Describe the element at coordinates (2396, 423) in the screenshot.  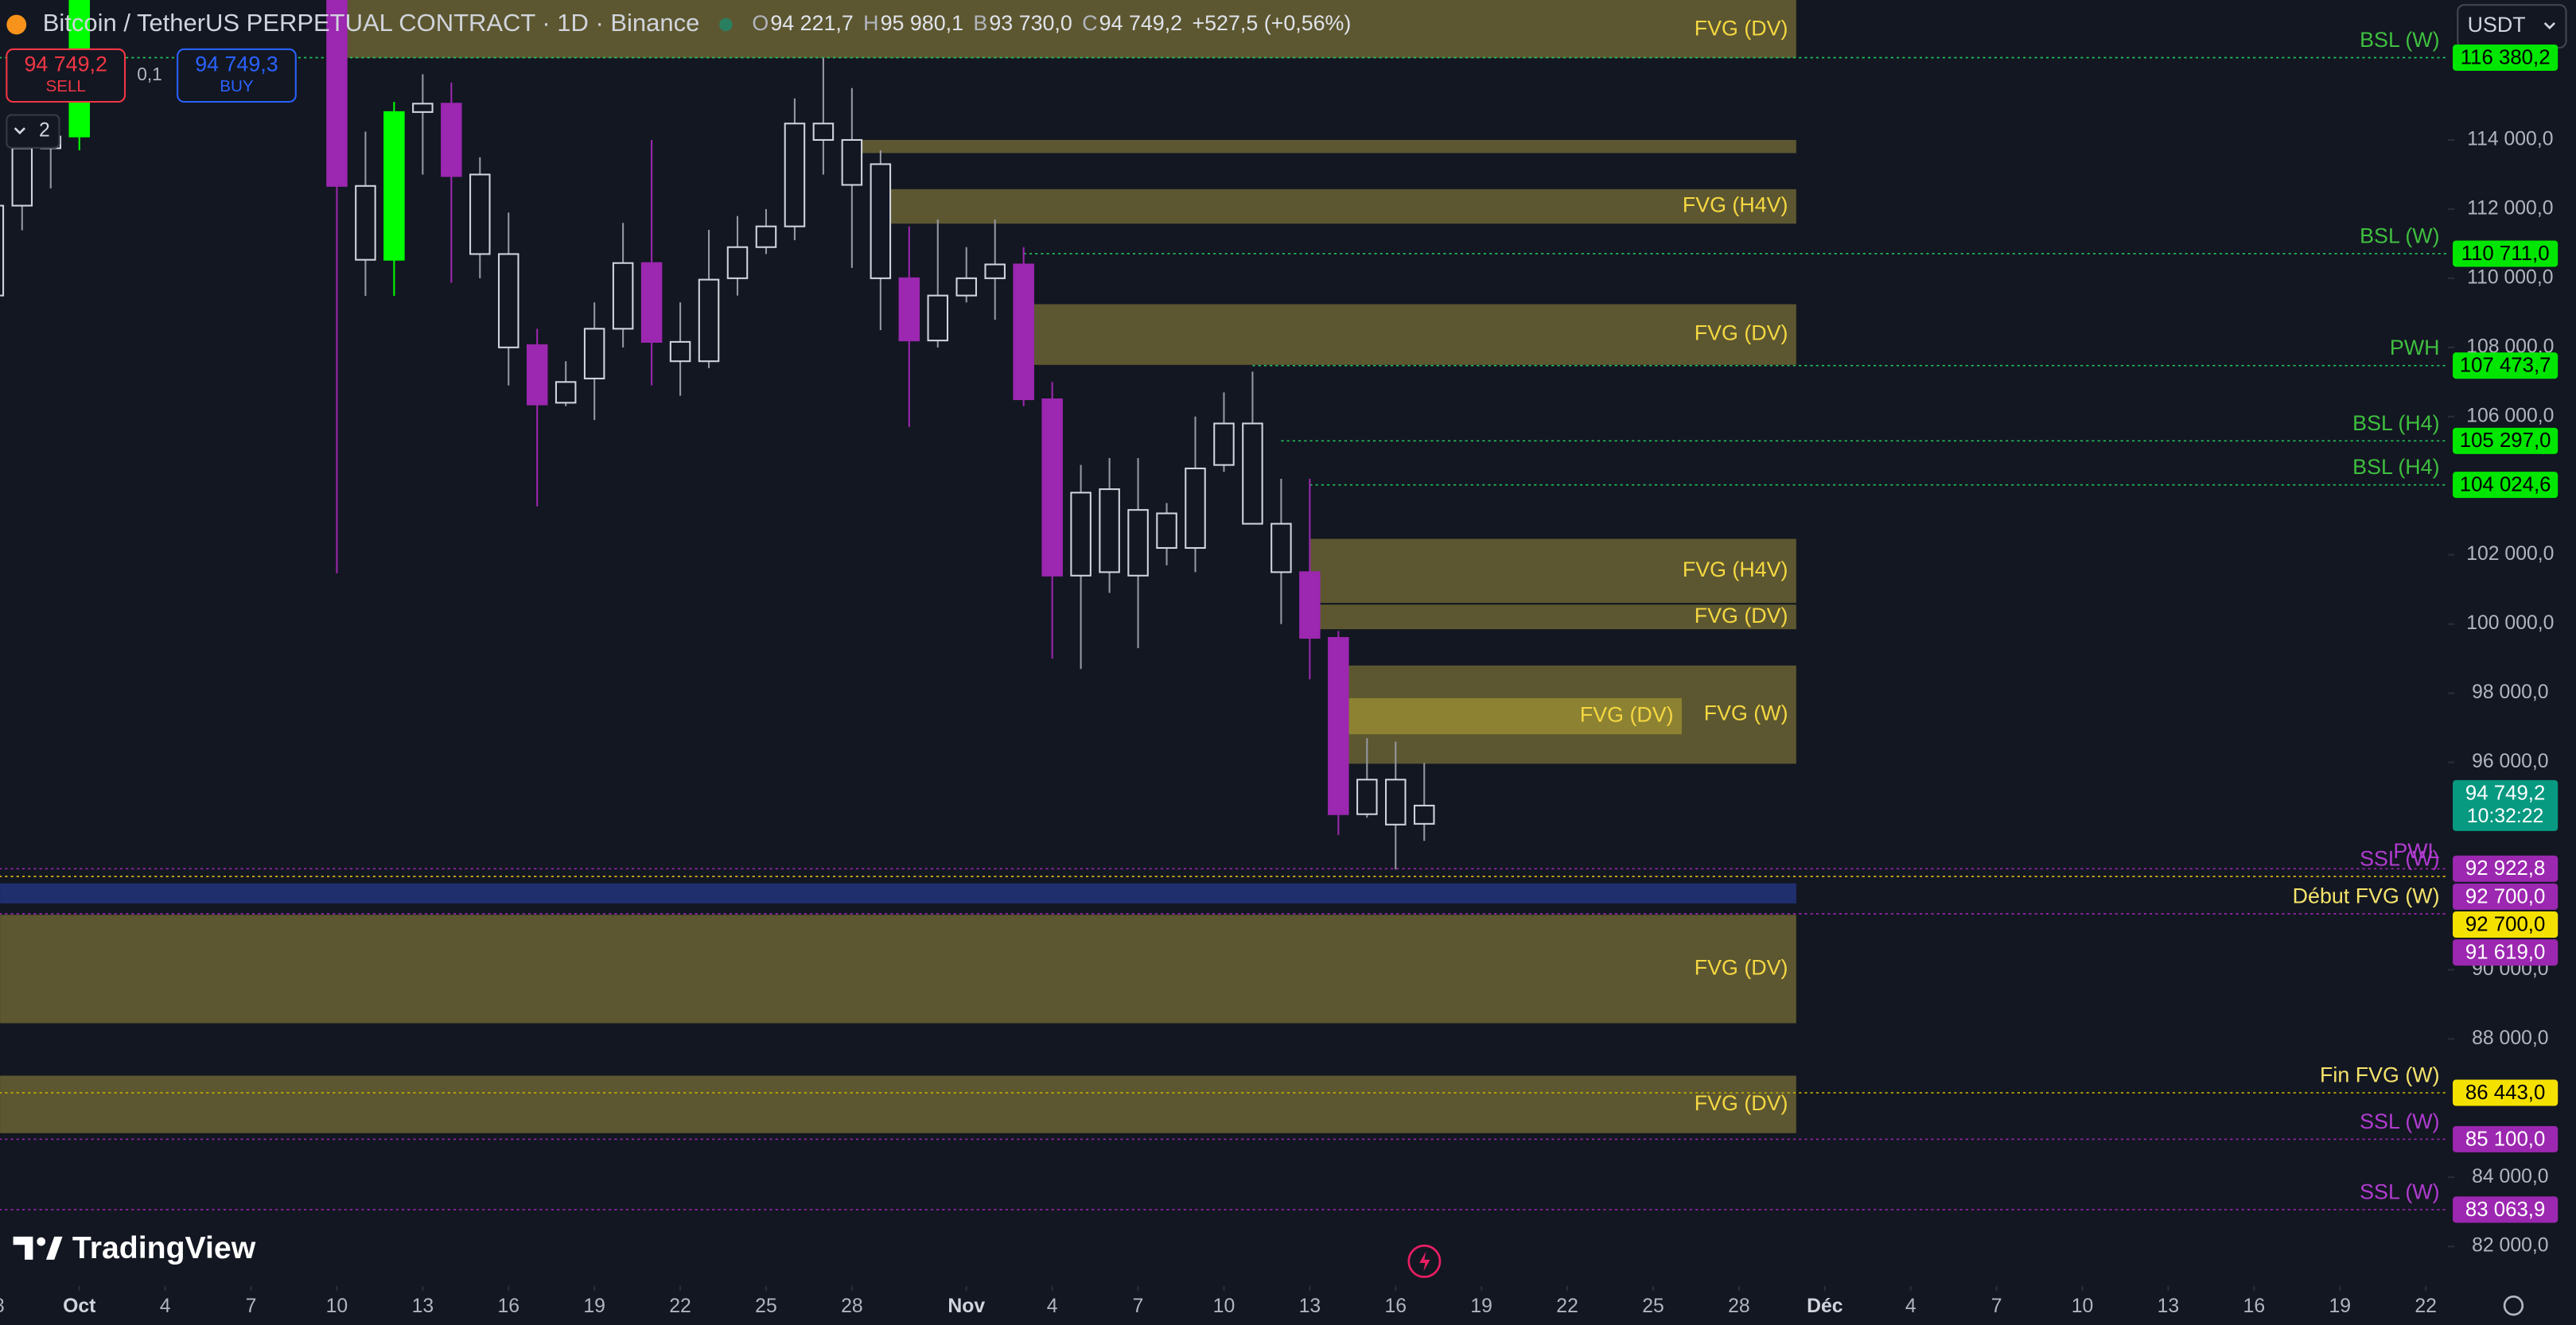
I see `level-label: BSL (H4)` at that location.